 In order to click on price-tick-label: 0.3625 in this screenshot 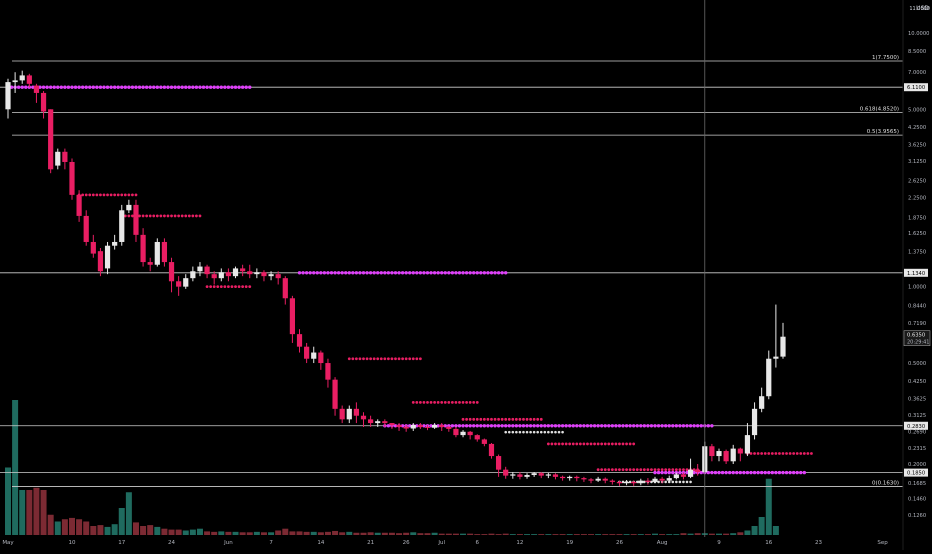, I will do `click(917, 399)`.